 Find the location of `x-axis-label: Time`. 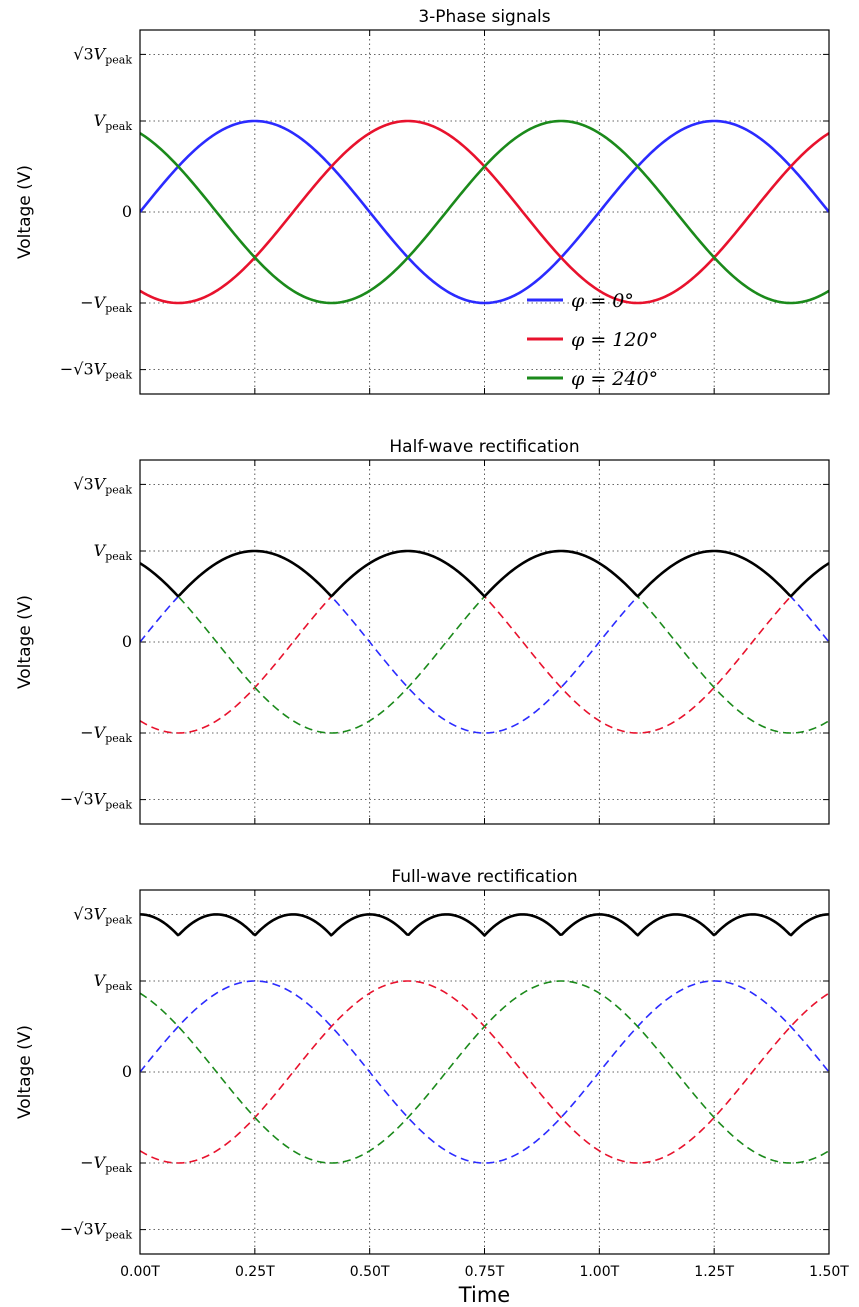

x-axis-label: Time is located at coordinates (484, 1295).